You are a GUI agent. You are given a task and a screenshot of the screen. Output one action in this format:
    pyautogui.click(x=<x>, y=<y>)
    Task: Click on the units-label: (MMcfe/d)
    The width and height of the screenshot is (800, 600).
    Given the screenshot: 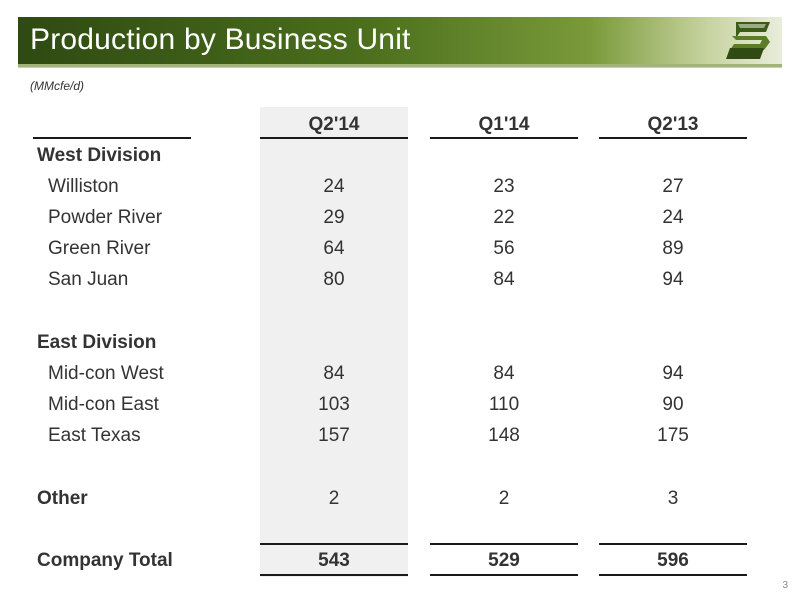 What is the action you would take?
    pyautogui.click(x=57, y=86)
    